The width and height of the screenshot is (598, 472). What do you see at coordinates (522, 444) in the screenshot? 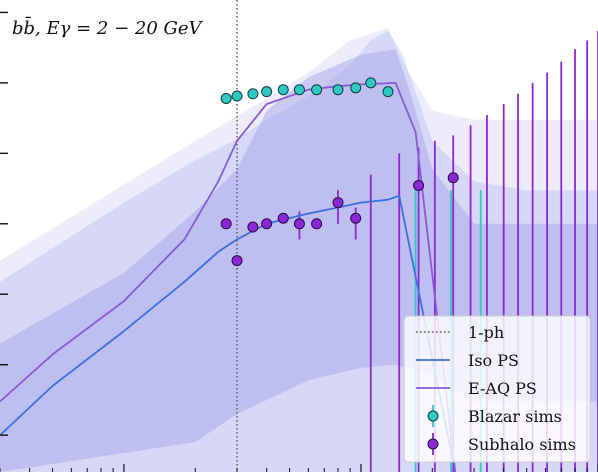
I see `legend-label: Subhalo sims` at bounding box center [522, 444].